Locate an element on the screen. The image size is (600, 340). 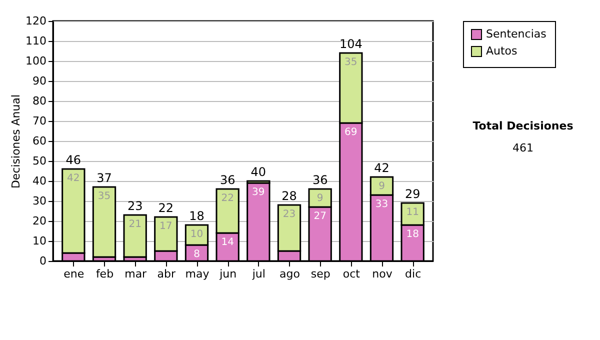
y-tick-label: 100 is located at coordinates (36, 61).